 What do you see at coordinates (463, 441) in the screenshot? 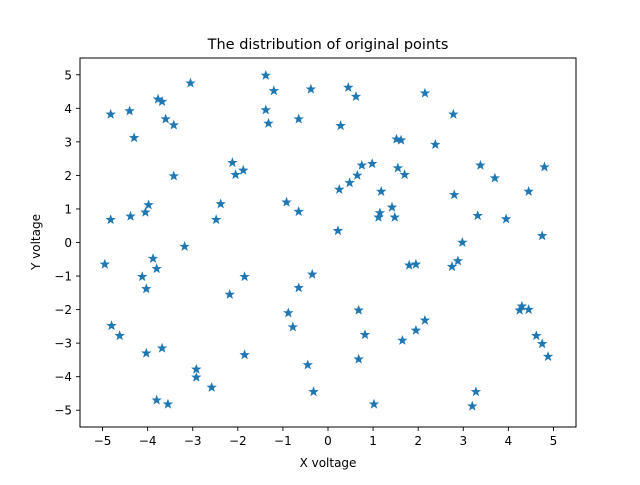
I see `x-tick-label: 3` at bounding box center [463, 441].